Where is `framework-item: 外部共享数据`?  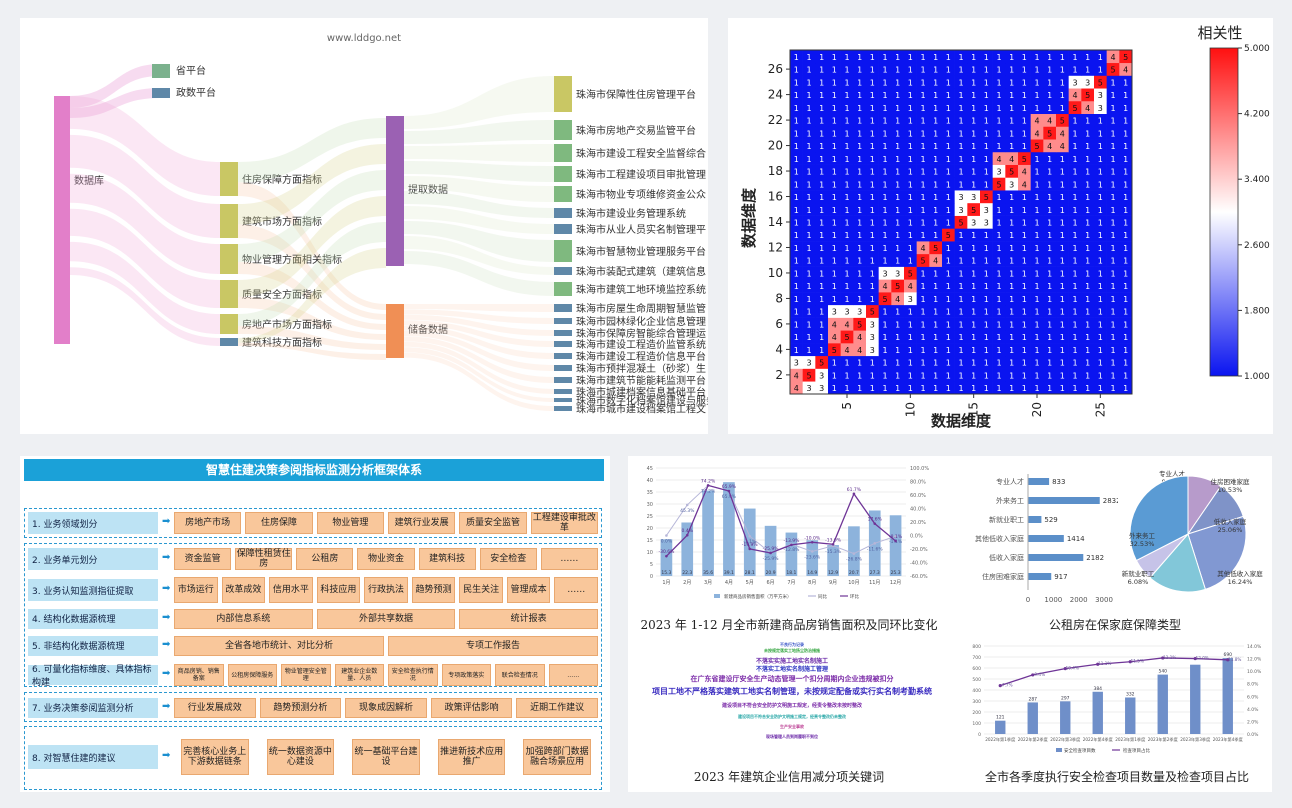 framework-item: 外部共享数据 is located at coordinates (386, 618).